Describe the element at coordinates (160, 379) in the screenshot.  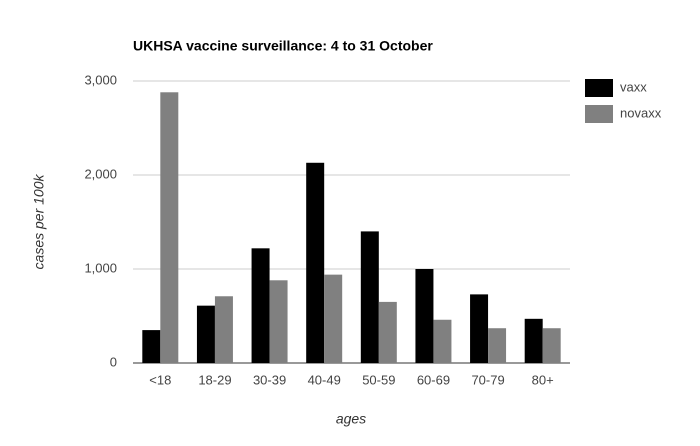
I see `x-tick-label: <18` at that location.